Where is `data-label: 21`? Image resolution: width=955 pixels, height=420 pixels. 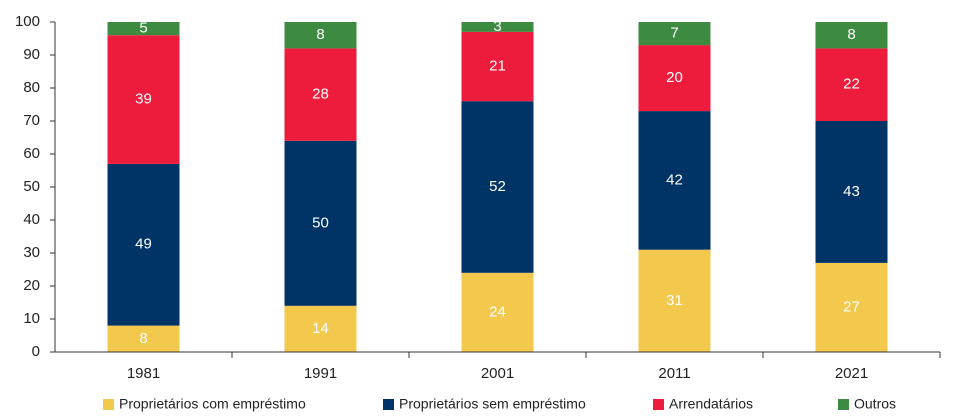 data-label: 21 is located at coordinates (497, 66).